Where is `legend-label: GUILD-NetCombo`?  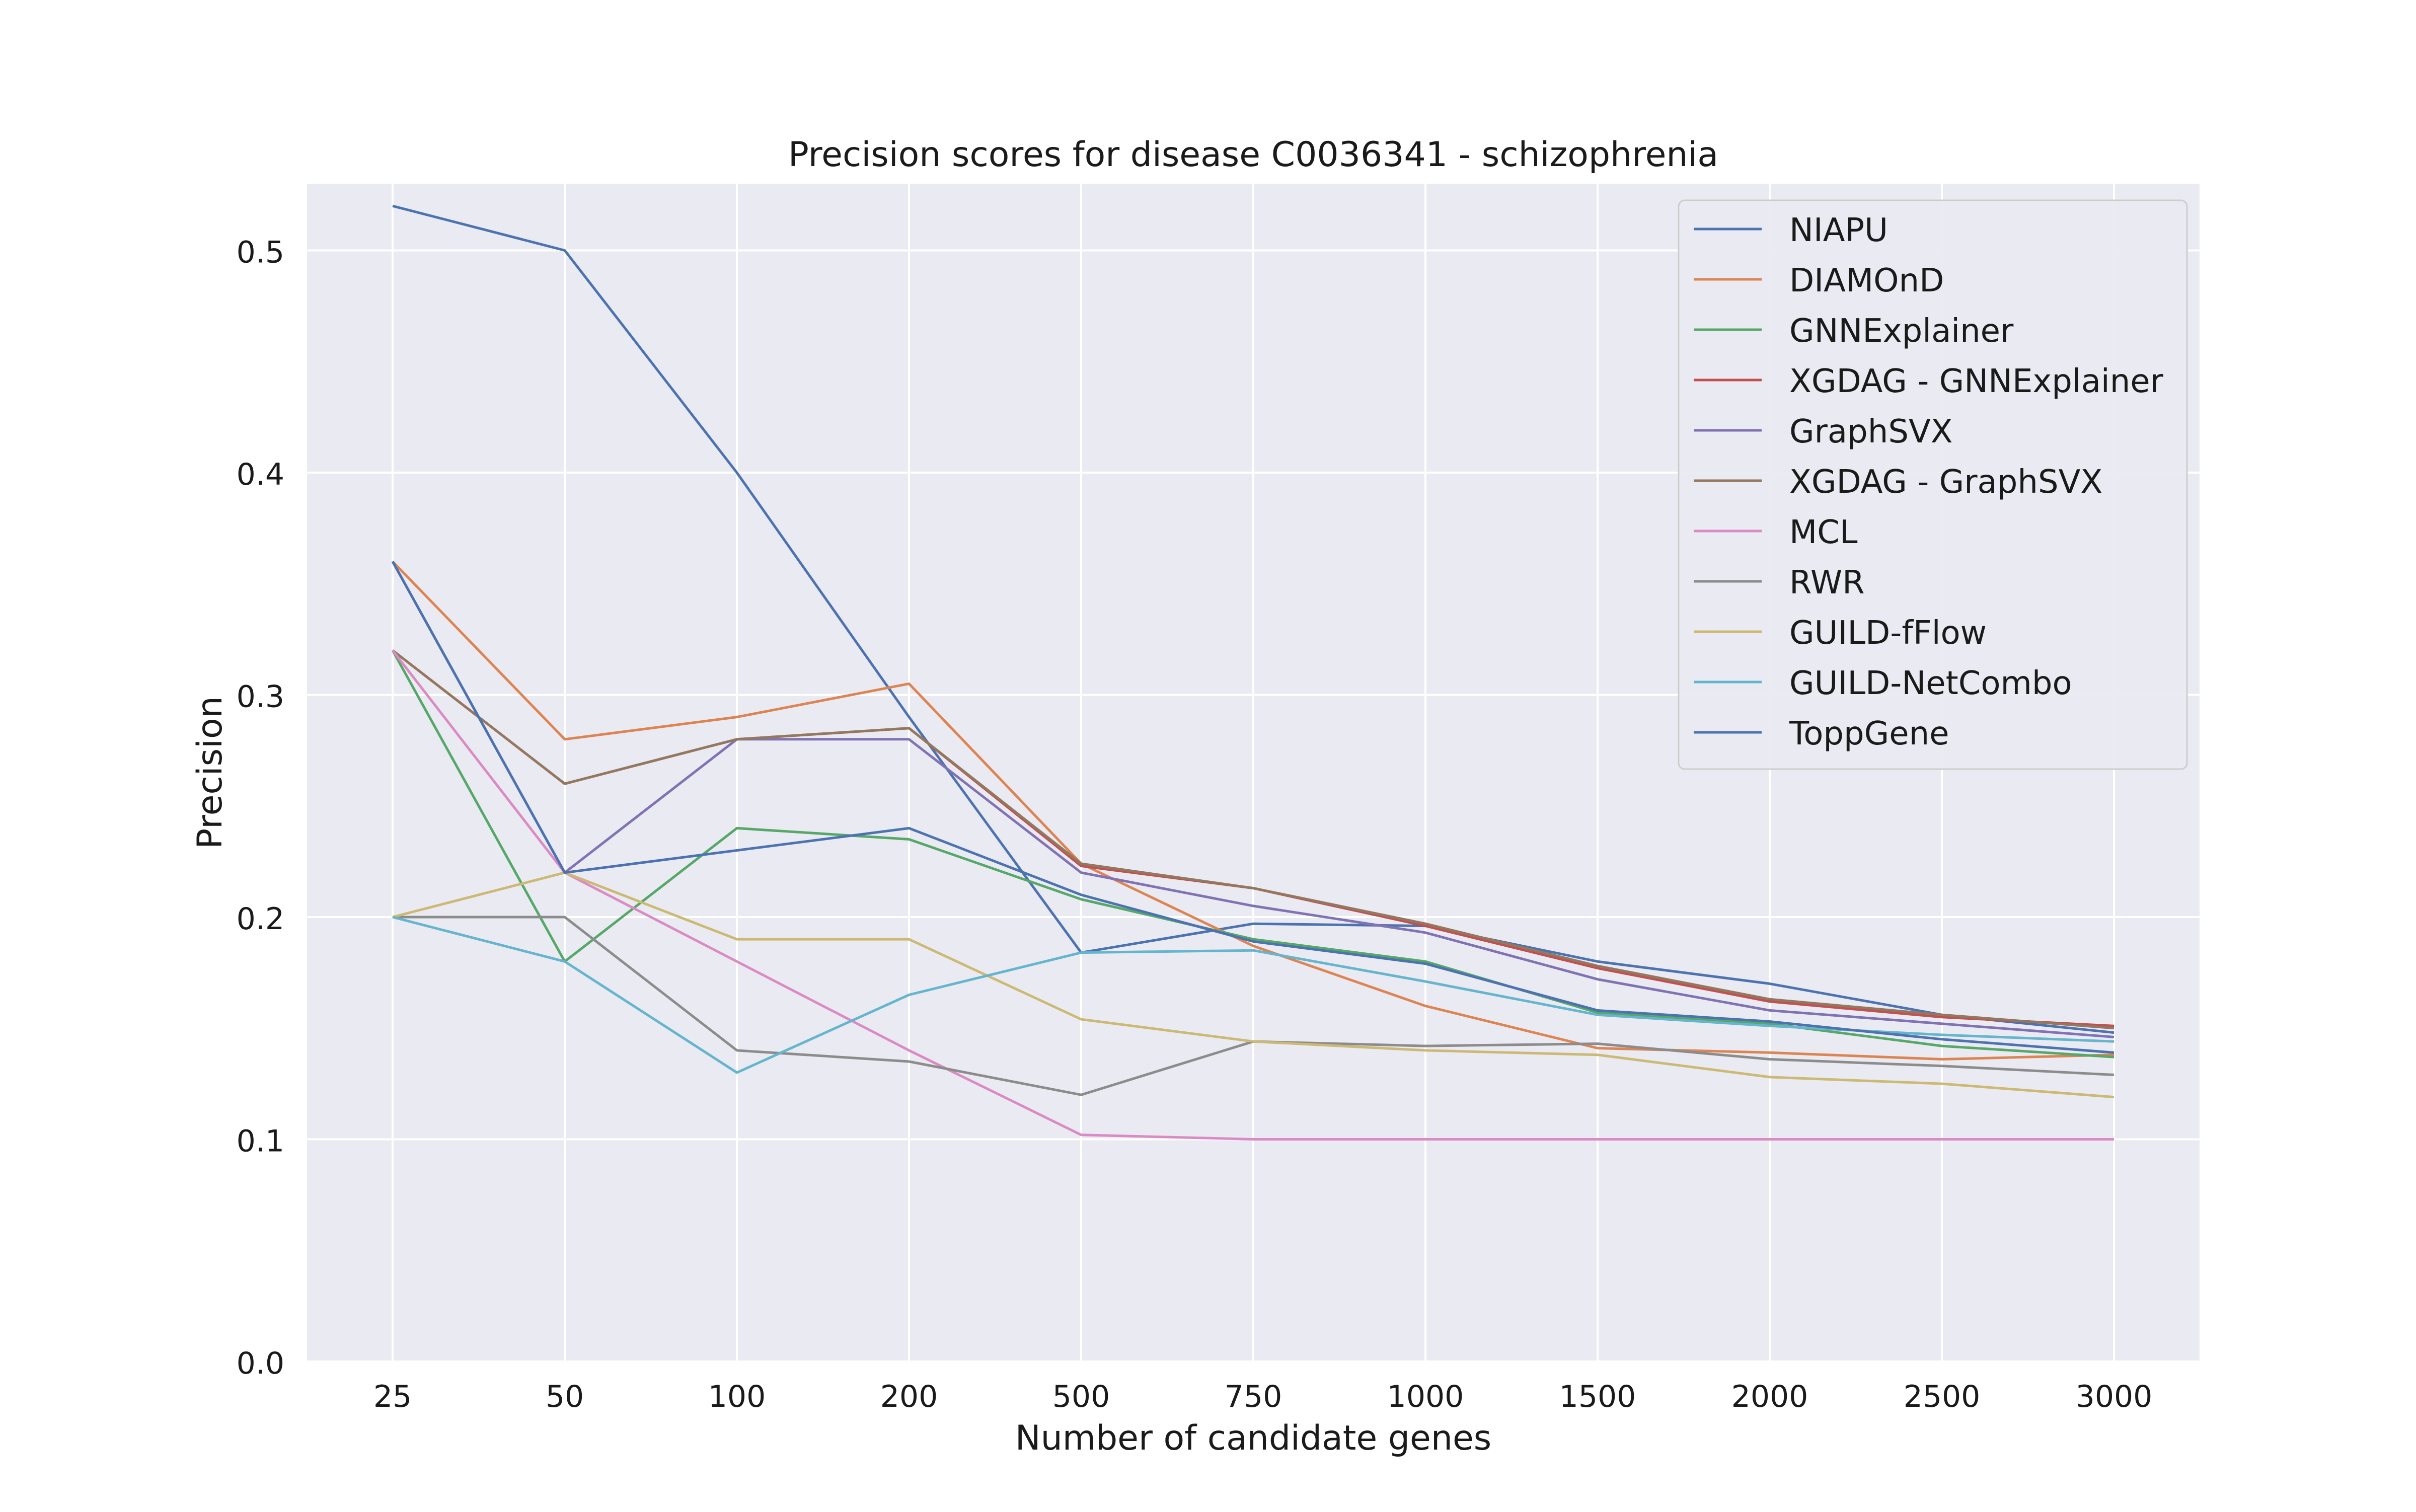 legend-label: GUILD-NetCombo is located at coordinates (1930, 683).